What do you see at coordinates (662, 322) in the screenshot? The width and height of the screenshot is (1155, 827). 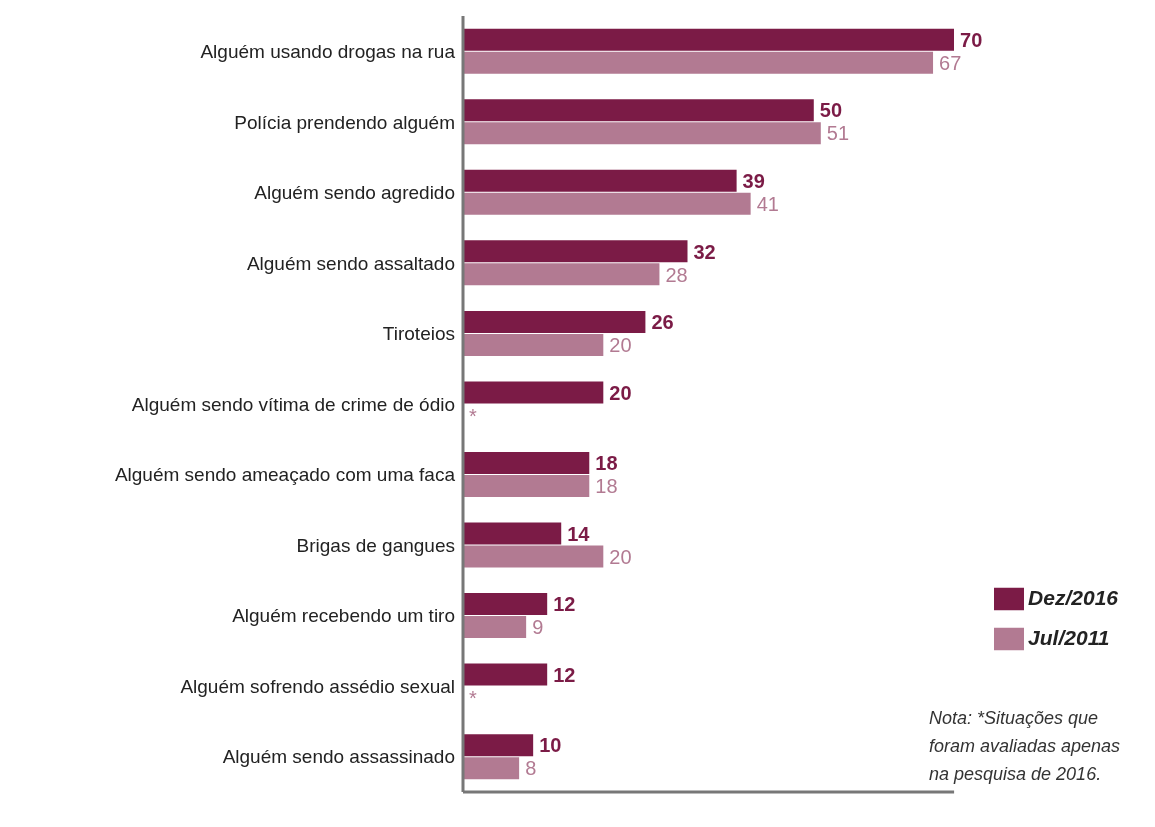 I see `data-label: 26` at bounding box center [662, 322].